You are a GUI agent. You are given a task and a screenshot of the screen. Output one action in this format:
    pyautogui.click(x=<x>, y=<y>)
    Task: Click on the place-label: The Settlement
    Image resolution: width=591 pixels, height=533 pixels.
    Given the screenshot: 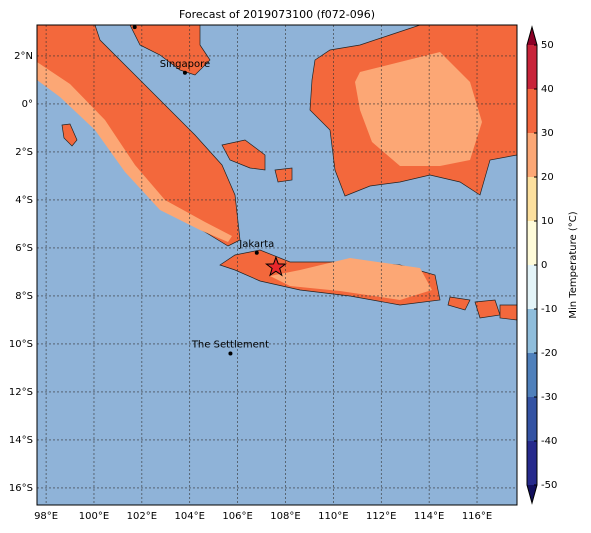 What is the action you would take?
    pyautogui.click(x=230, y=345)
    